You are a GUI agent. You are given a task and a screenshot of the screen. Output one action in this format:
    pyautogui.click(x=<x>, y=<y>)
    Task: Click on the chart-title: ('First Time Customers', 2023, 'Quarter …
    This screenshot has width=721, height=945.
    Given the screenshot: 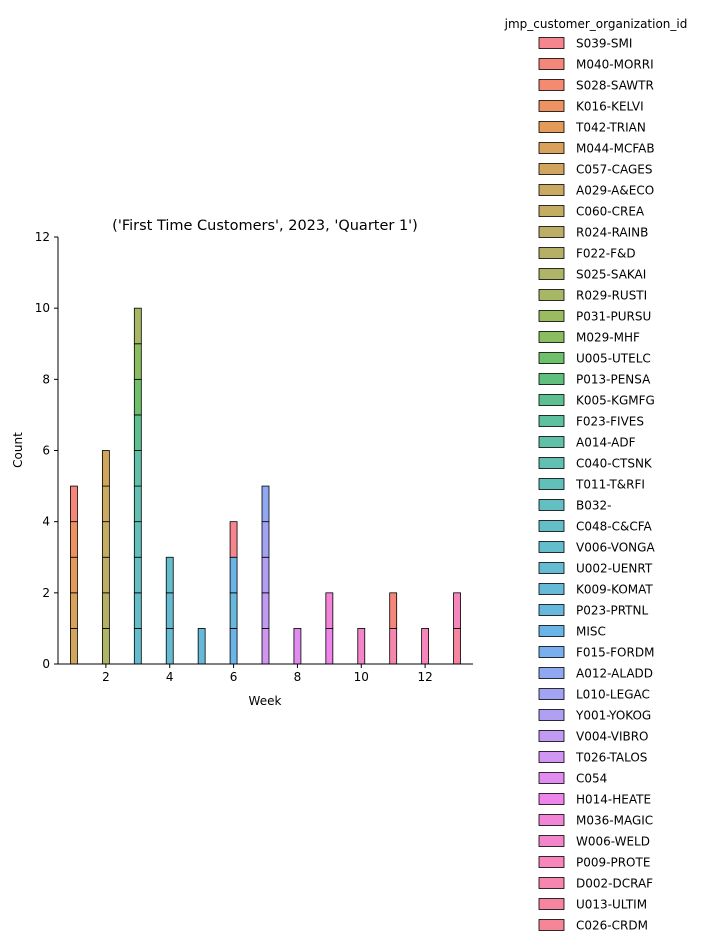 What is the action you would take?
    pyautogui.click(x=265, y=226)
    